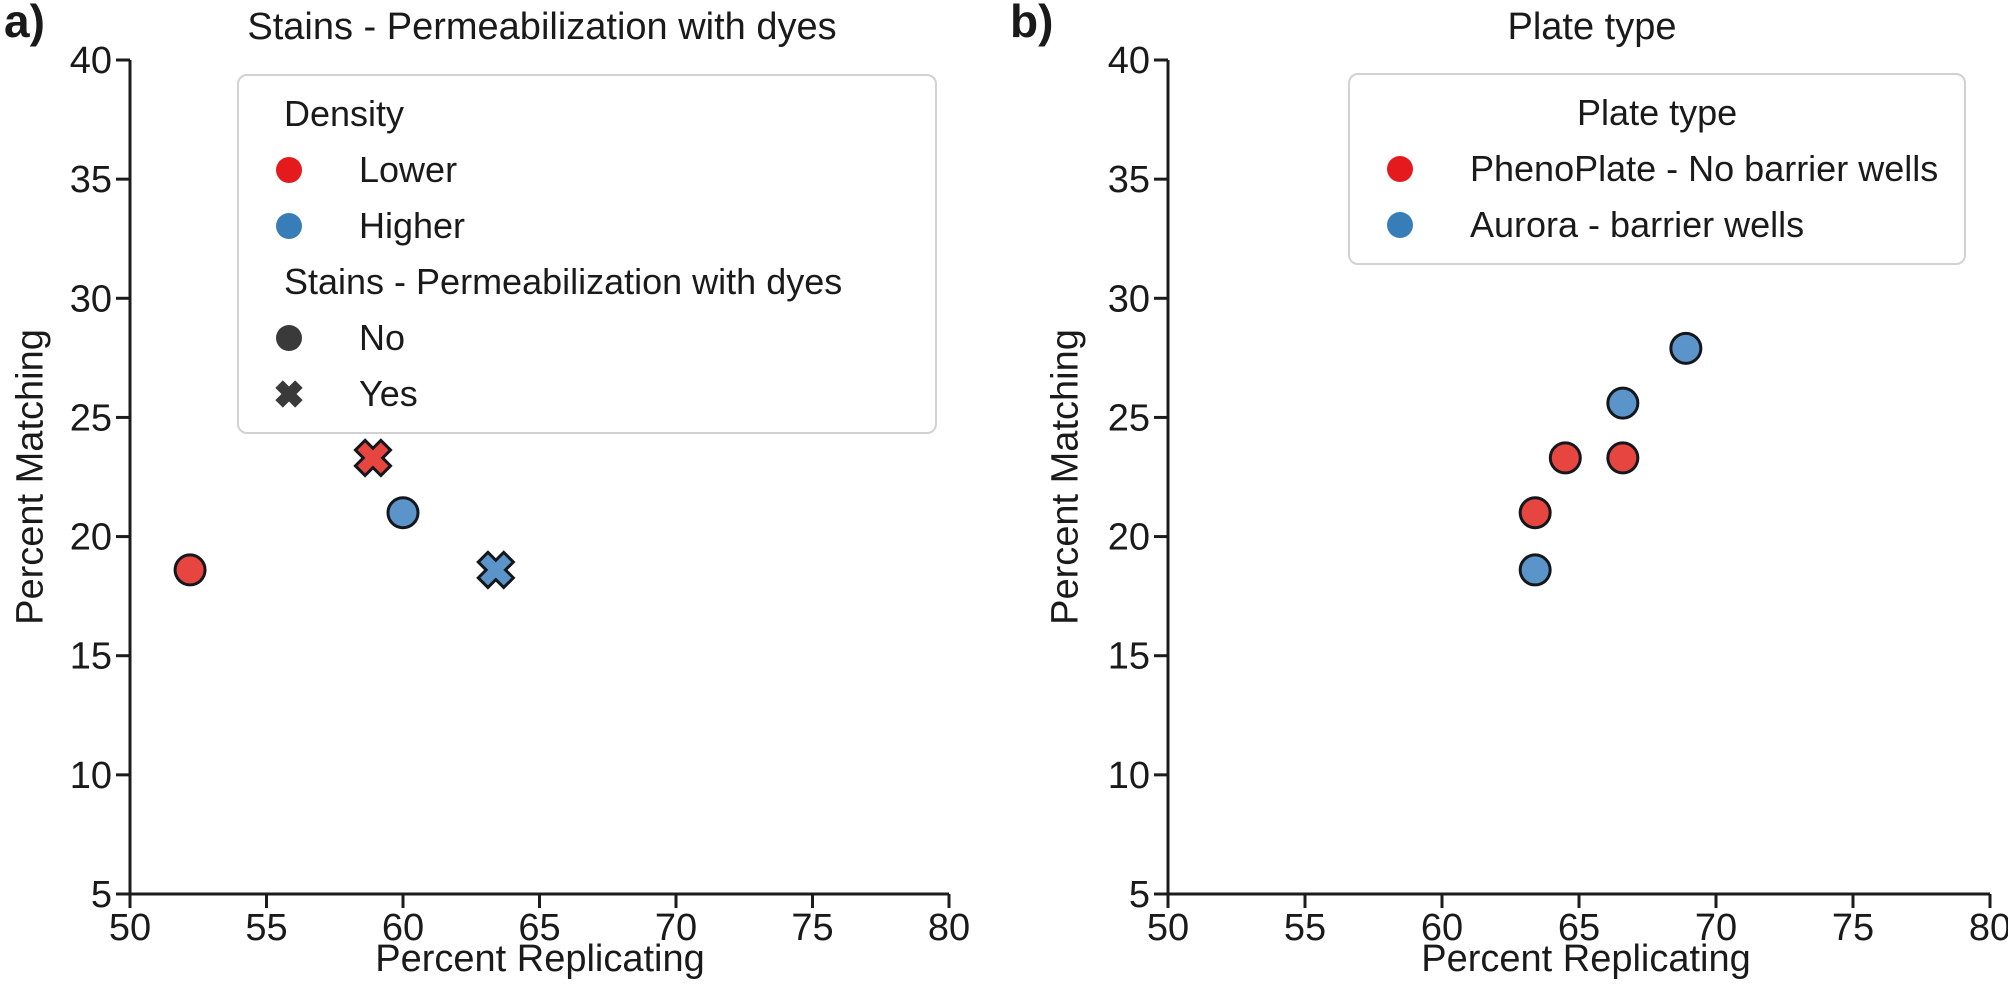  I want to click on panel-letter-a: a), so click(24, 23).